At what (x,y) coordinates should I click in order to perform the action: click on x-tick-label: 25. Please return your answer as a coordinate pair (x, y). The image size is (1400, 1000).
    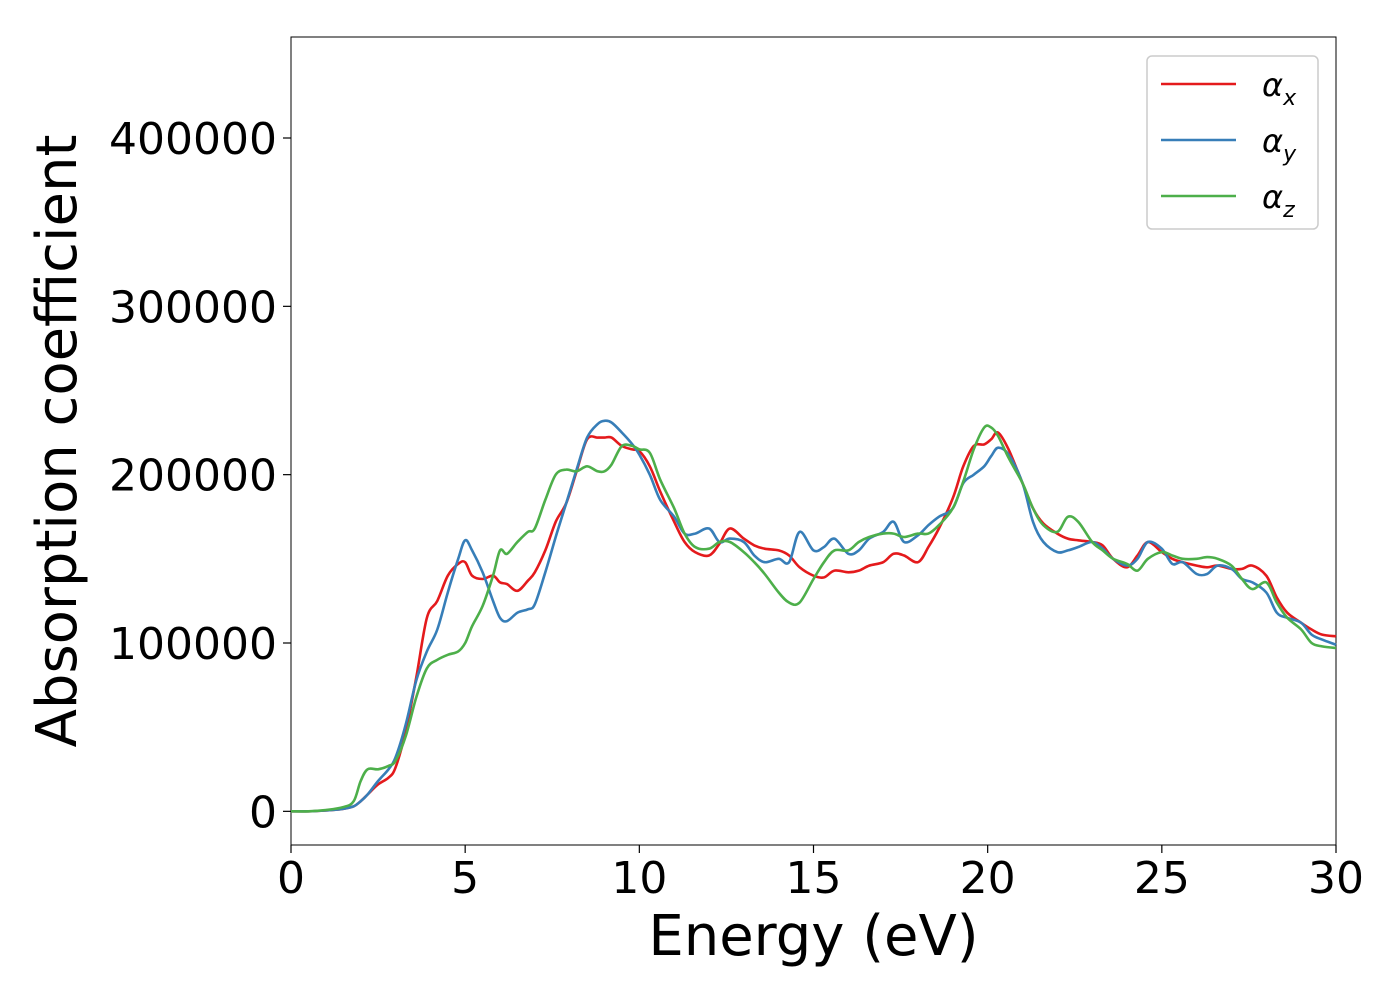
    Looking at the image, I should click on (1162, 878).